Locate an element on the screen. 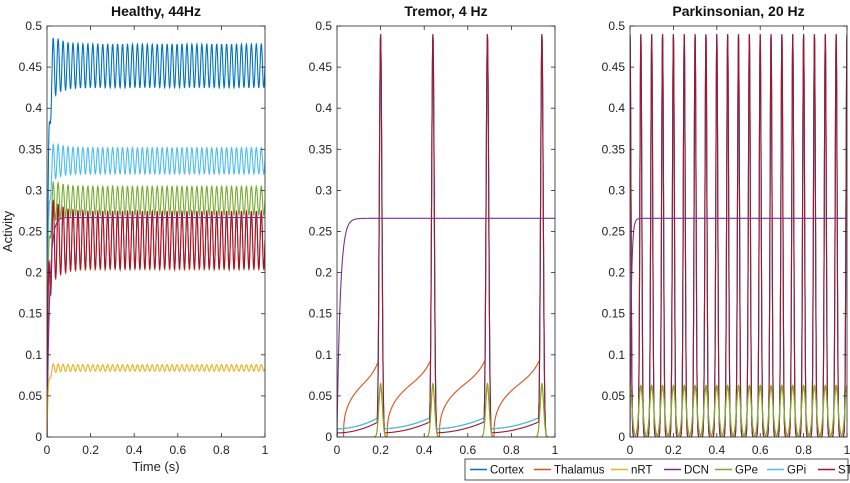 Image resolution: width=850 pixels, height=483 pixels. legend-item-gpi: GPi is located at coordinates (786, 471).